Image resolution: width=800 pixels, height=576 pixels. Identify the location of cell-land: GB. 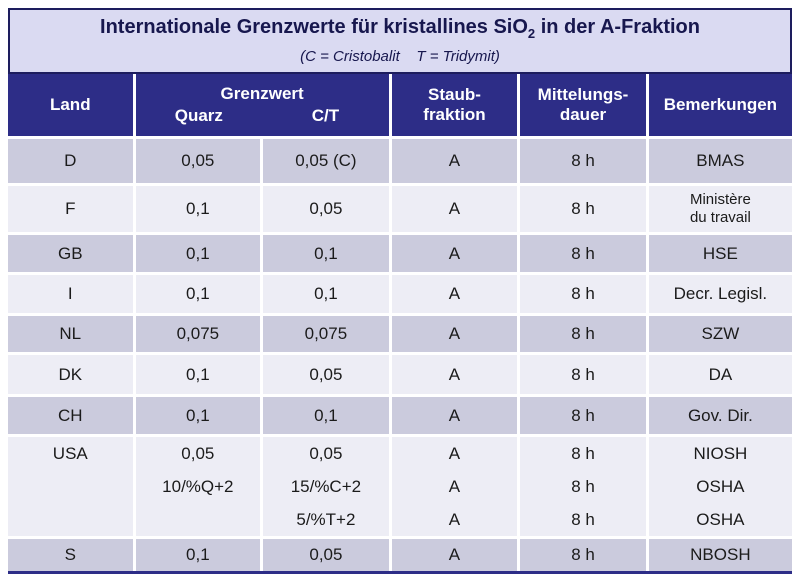
(70, 253).